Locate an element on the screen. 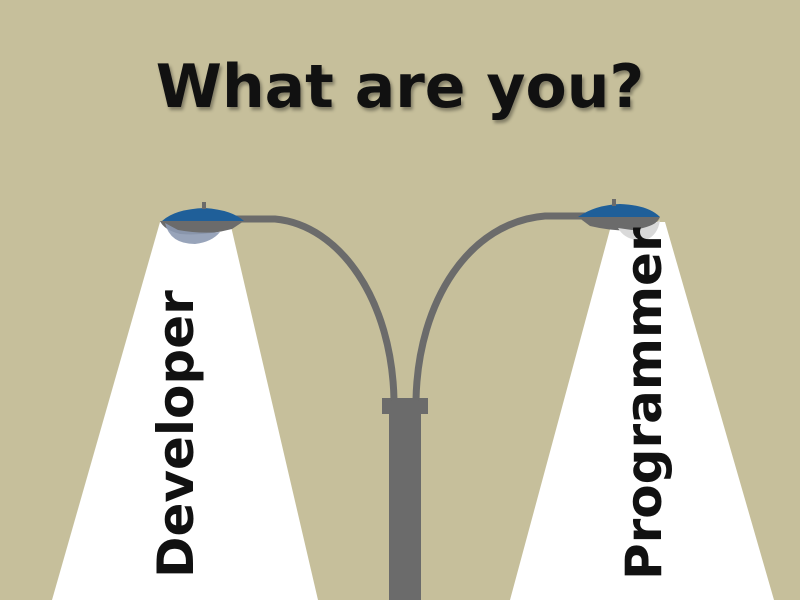 This screenshot has height=600, width=800. left-beam-label: Developer is located at coordinates (176, 434).